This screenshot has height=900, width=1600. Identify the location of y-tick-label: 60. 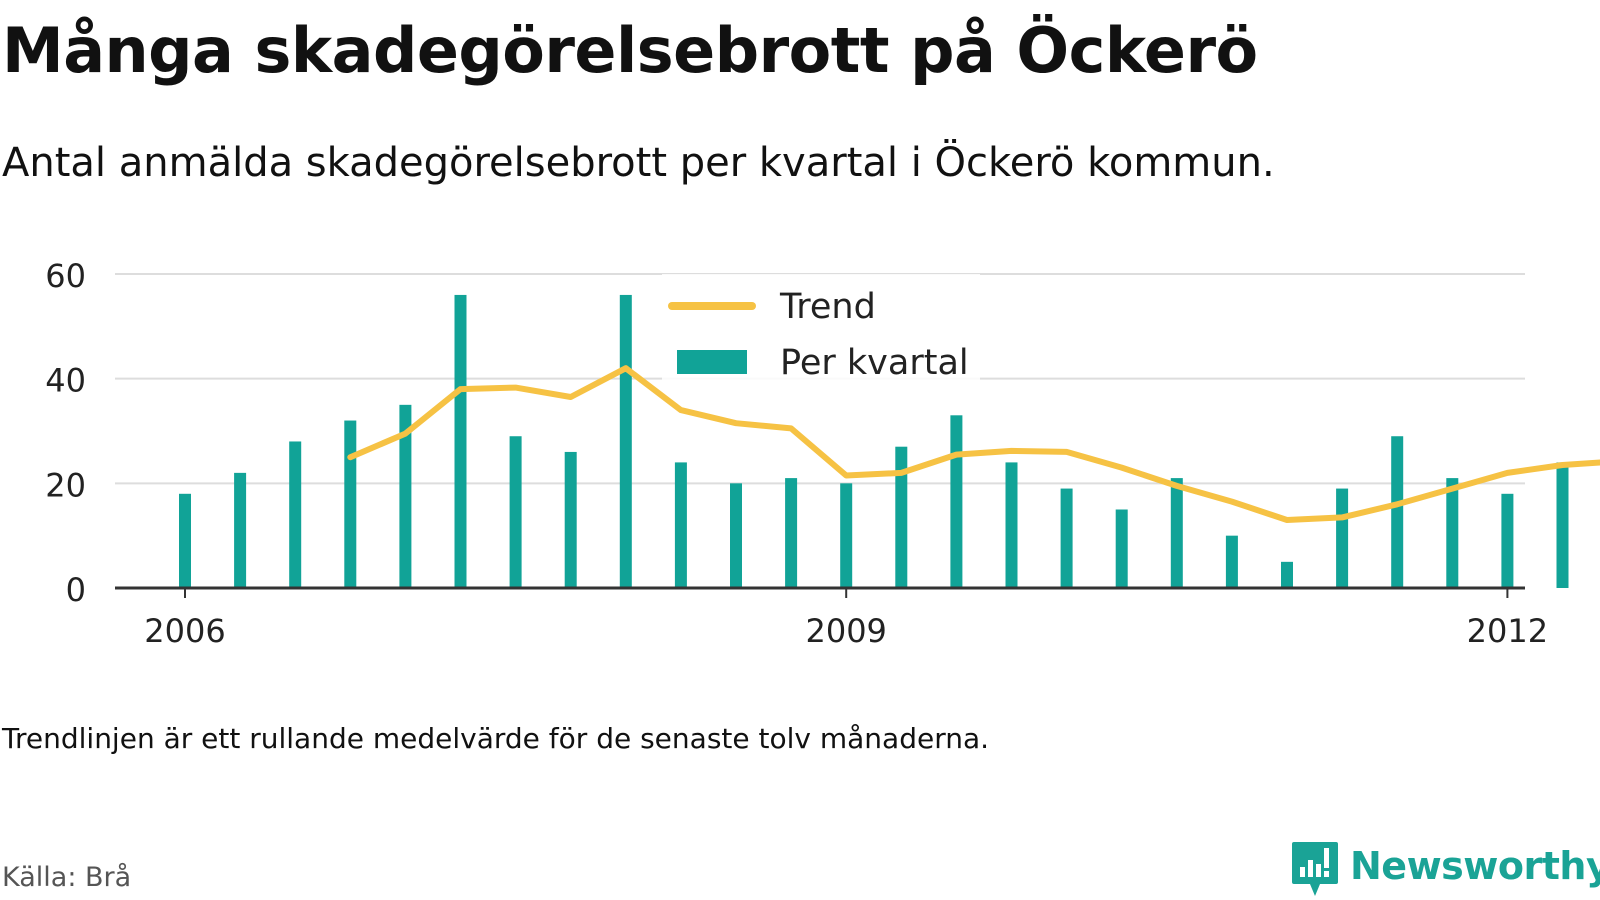
(65, 276).